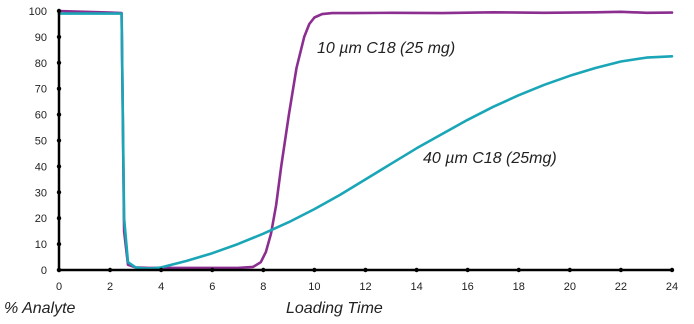 Image resolution: width=694 pixels, height=324 pixels. Describe the element at coordinates (314, 287) in the screenshot. I see `x-tick-label: 10` at that location.